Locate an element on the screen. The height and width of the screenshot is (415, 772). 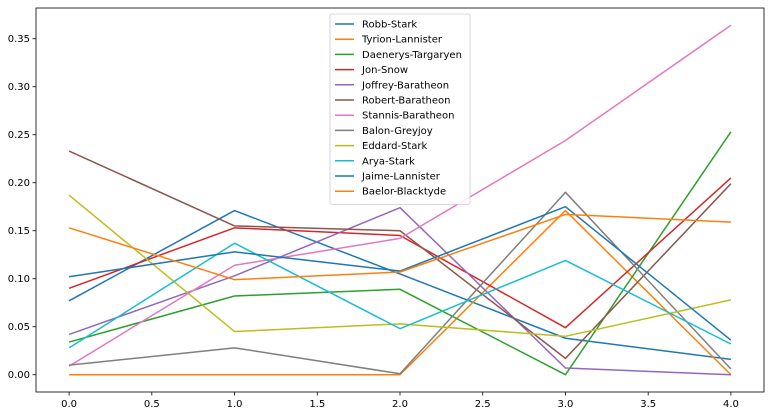
y-tick-label: 0.35 is located at coordinates (19, 39).